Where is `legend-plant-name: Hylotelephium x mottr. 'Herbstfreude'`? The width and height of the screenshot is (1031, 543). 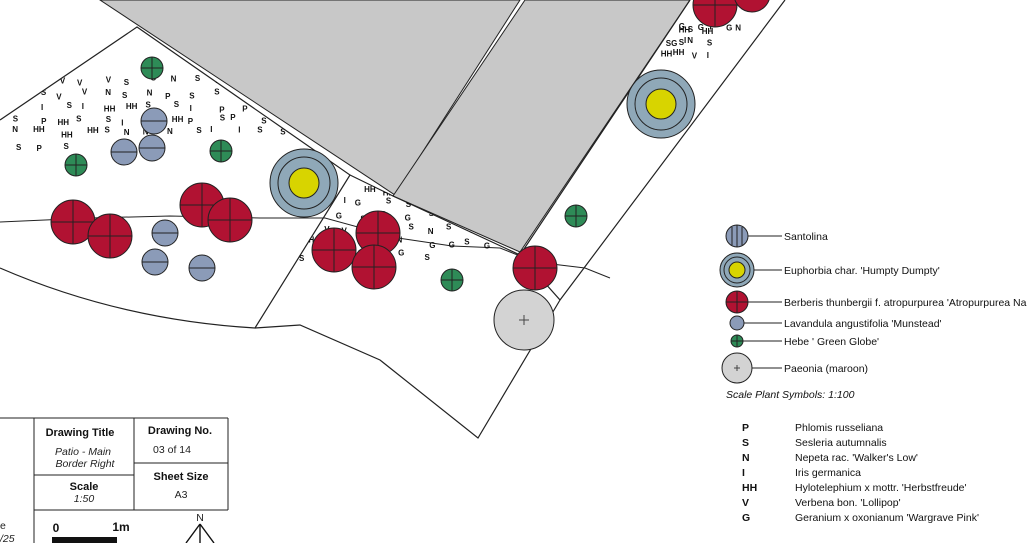
legend-plant-name: Hylotelephium x mottr. 'Herbstfreude' is located at coordinates (881, 488).